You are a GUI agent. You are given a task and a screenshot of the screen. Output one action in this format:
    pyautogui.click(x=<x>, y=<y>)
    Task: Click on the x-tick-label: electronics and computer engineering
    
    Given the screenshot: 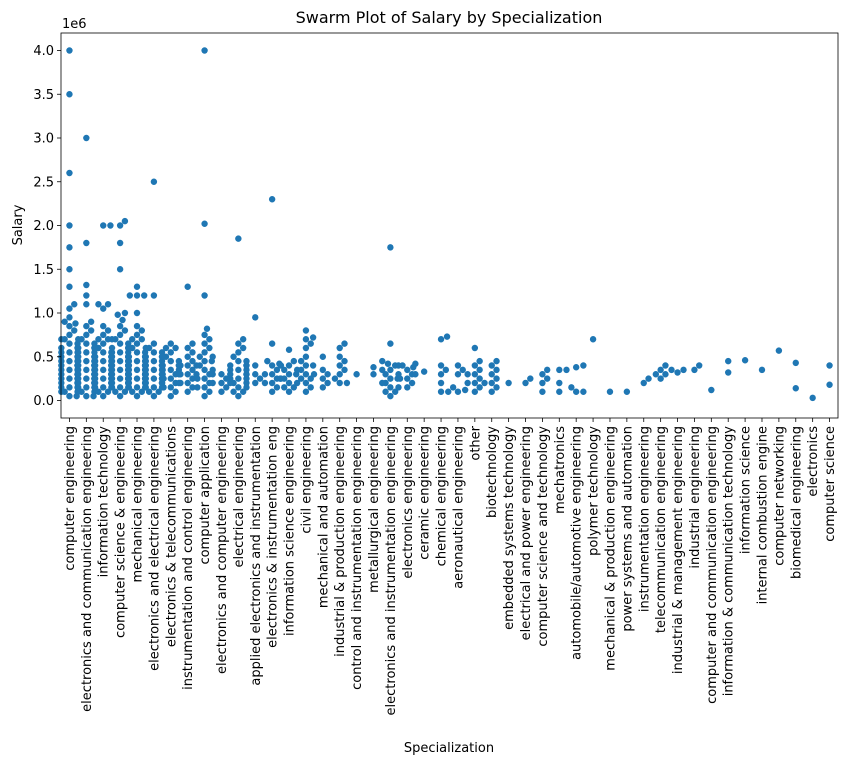 What is the action you would take?
    pyautogui.click(x=222, y=550)
    